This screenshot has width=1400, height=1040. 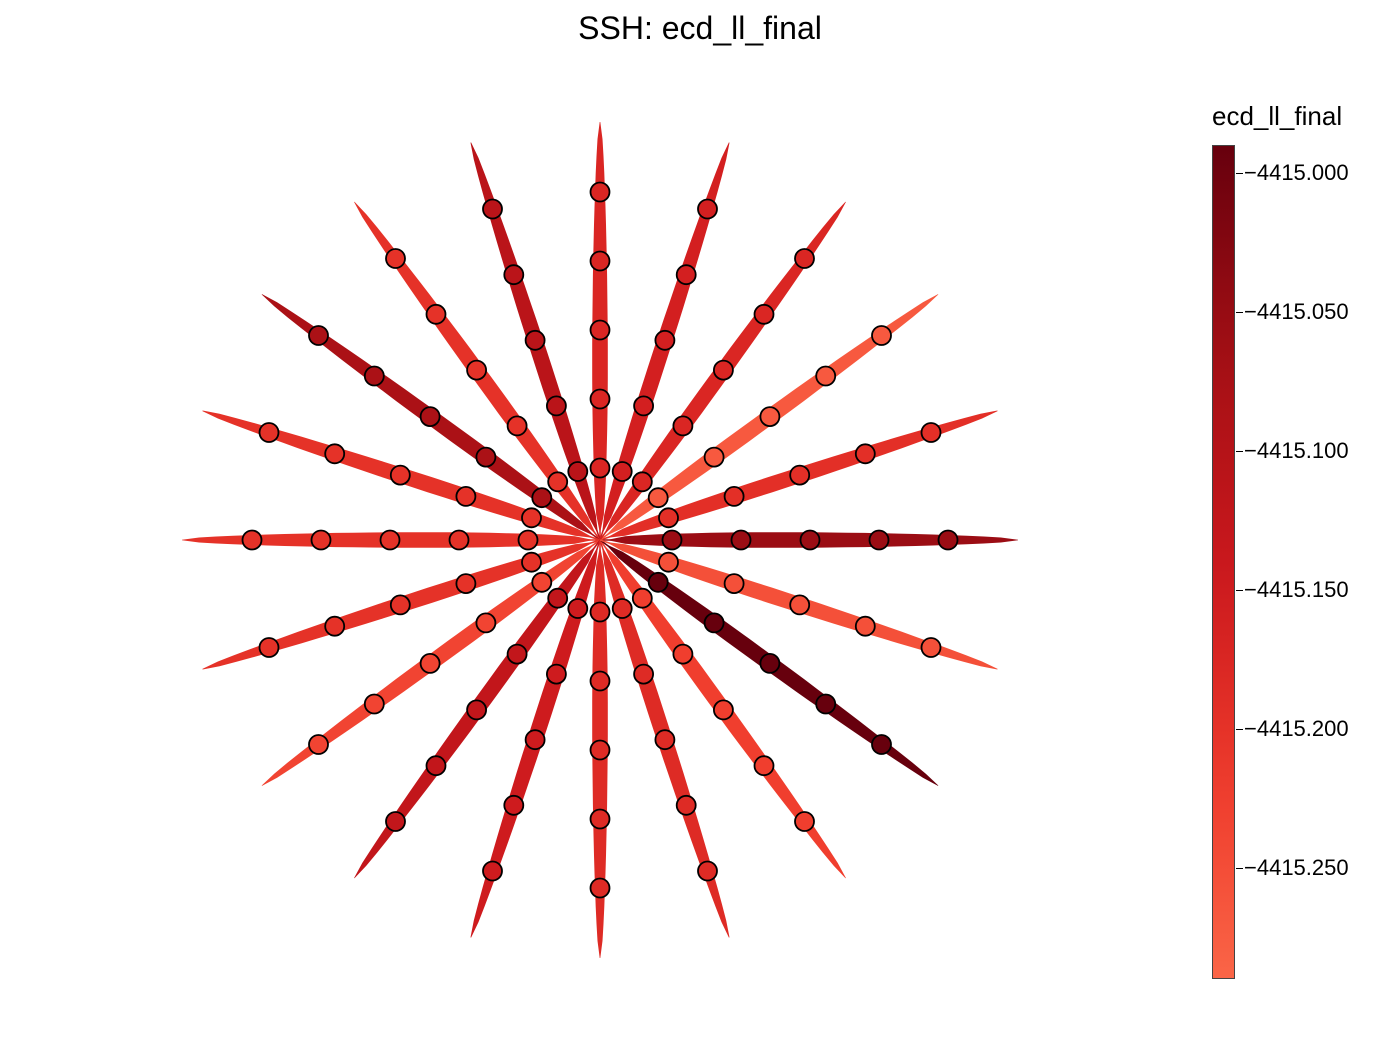 What do you see at coordinates (1296, 311) in the screenshot?
I see `colorbar-tick-label: −4415.050` at bounding box center [1296, 311].